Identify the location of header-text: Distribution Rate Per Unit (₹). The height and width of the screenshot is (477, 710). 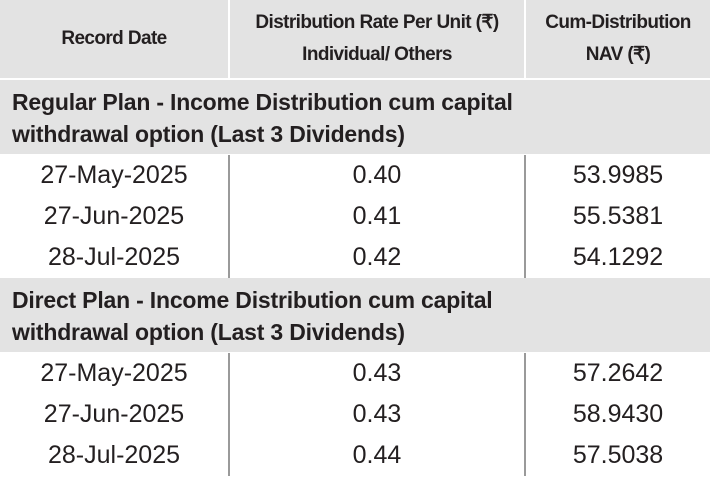
(377, 22).